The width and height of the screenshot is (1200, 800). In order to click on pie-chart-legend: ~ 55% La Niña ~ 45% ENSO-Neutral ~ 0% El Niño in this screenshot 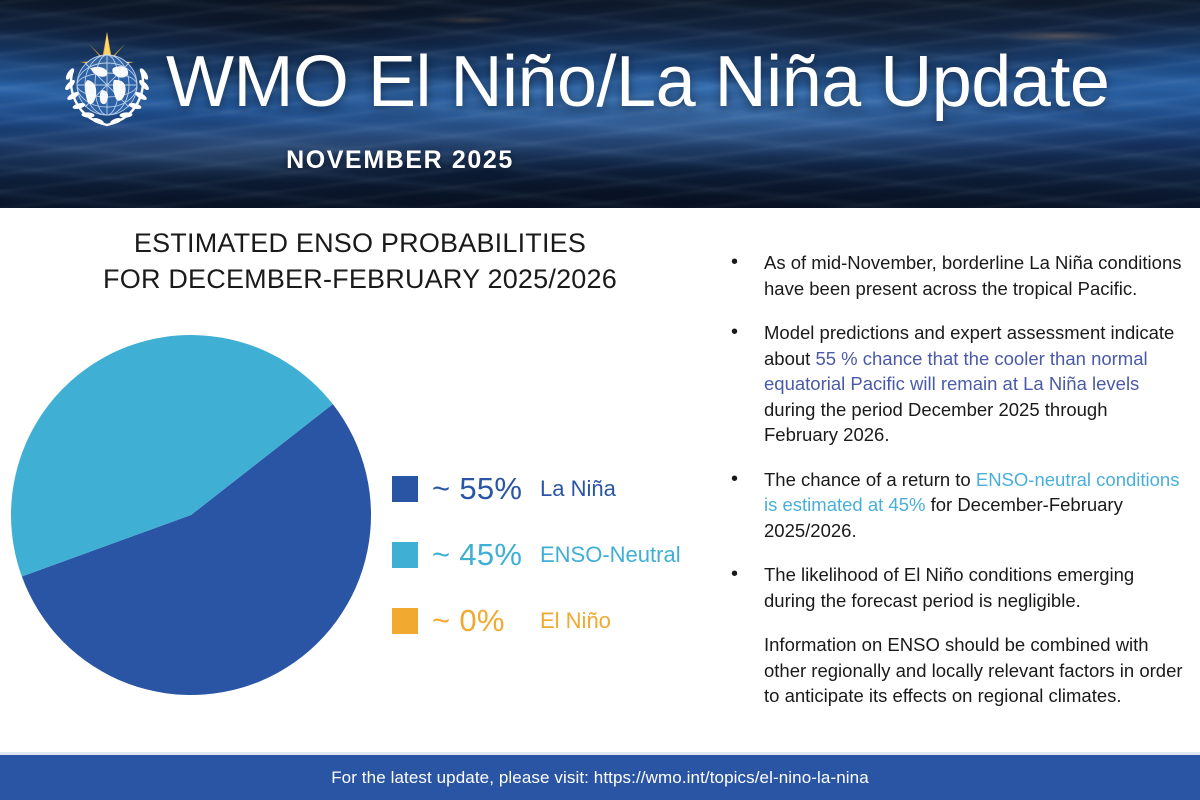, I will do `click(542, 555)`.